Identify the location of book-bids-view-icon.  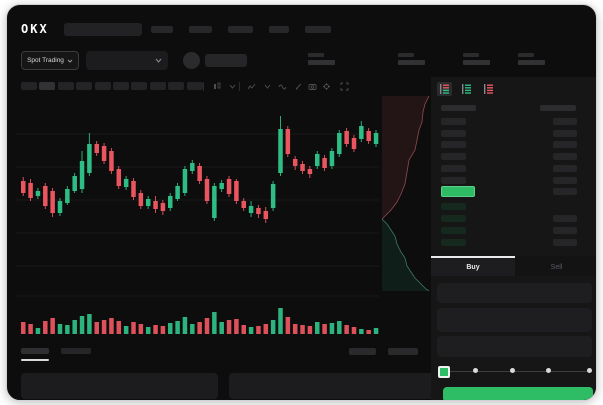
(466, 89).